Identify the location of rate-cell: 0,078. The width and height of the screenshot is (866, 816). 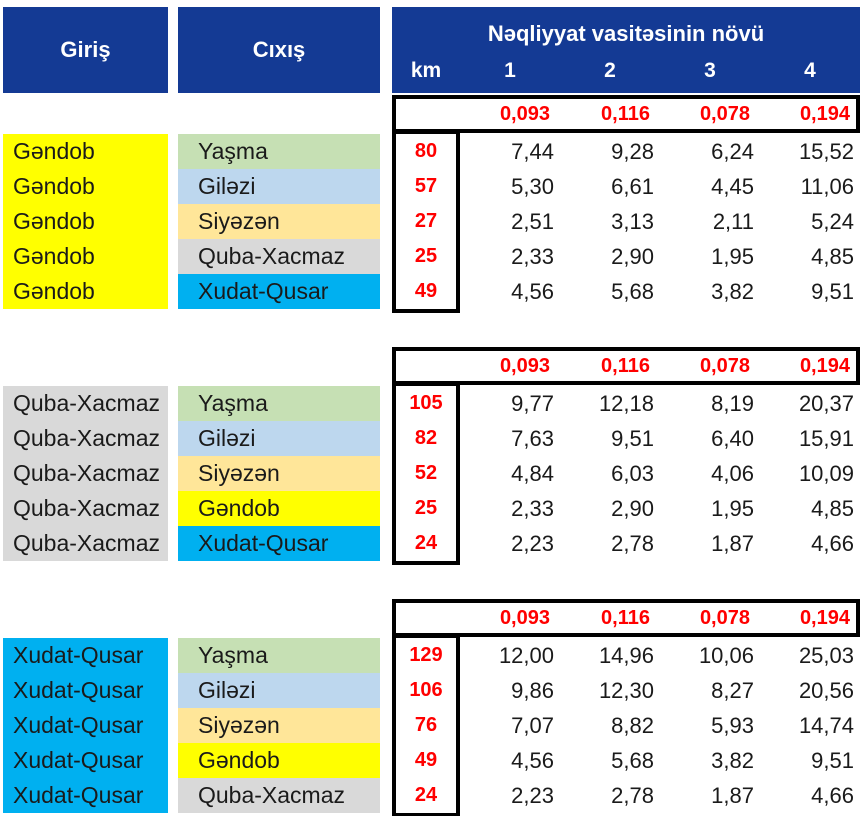
(724, 366).